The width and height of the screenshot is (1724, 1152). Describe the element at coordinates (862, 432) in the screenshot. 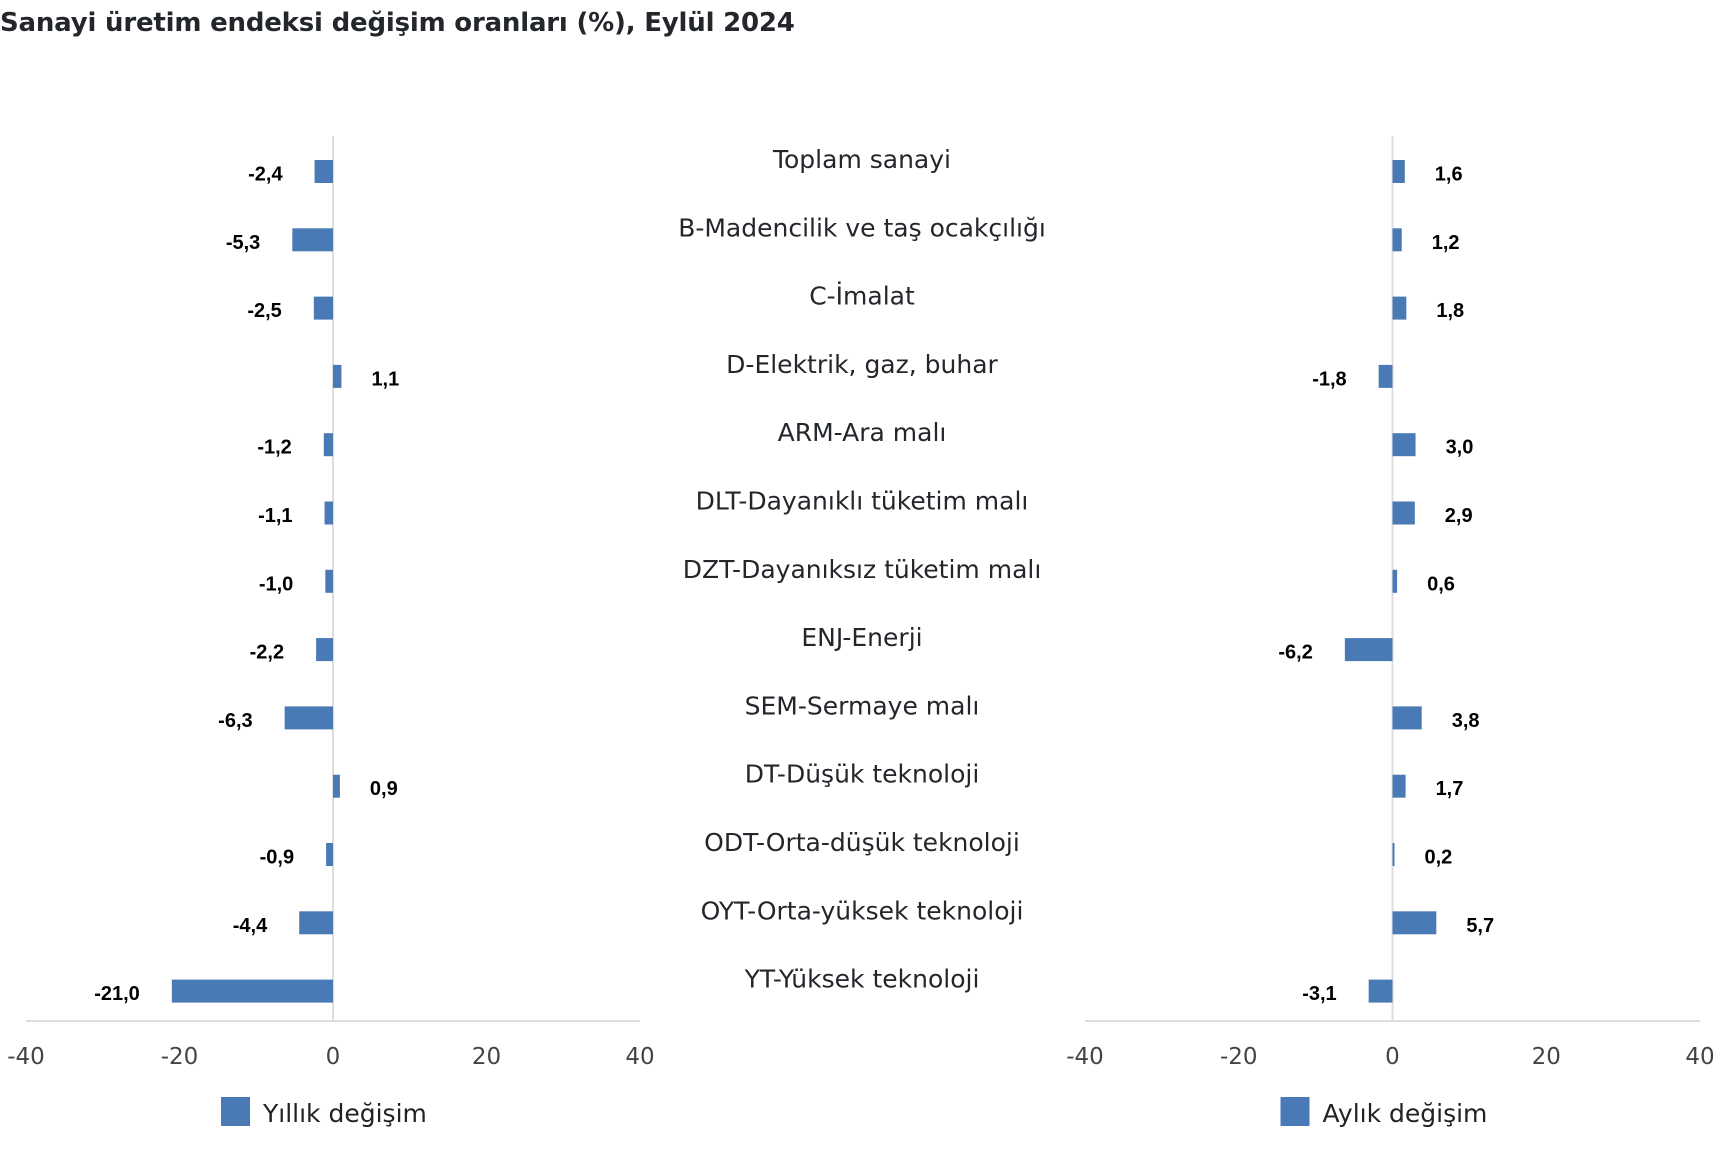

I see `category-label: ARM-Ara malı` at that location.